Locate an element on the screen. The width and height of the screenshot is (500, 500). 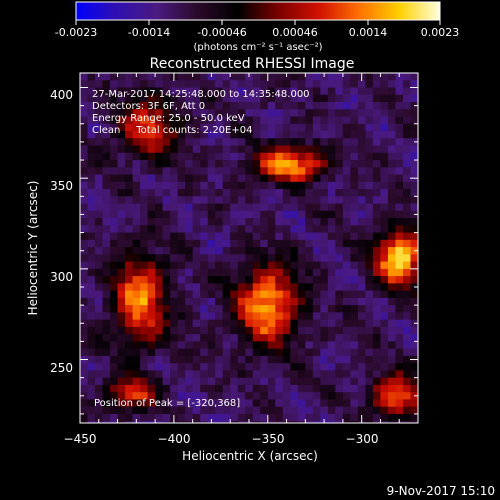
y-tick-label-1: 300 is located at coordinates (61, 277).